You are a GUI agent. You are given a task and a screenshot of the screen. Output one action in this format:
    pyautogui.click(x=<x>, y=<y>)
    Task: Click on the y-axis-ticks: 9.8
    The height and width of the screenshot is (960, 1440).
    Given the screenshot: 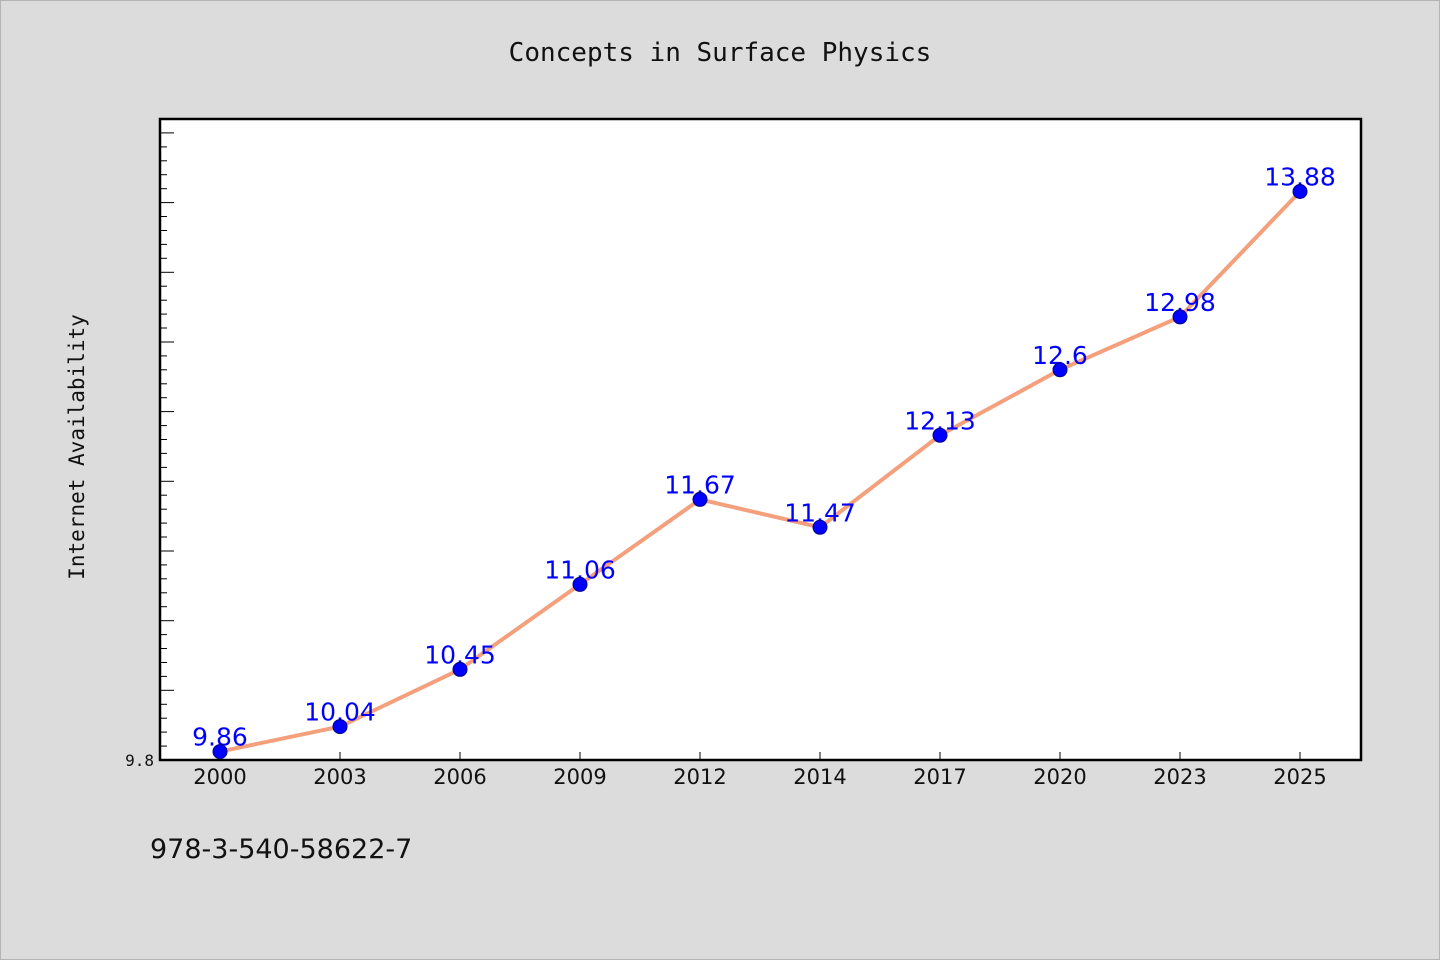 What is the action you would take?
    pyautogui.click(x=149, y=444)
    